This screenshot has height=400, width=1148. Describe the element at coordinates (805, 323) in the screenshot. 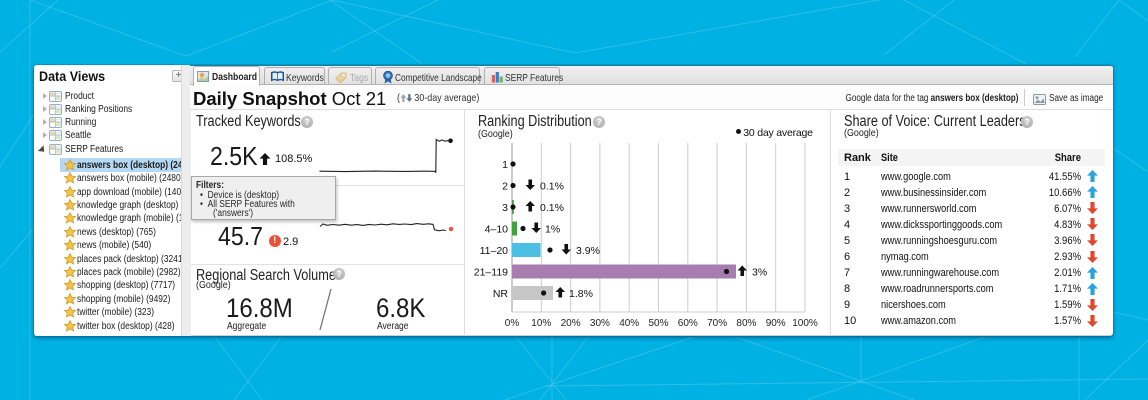

I see `svg-text: 100%` at that location.